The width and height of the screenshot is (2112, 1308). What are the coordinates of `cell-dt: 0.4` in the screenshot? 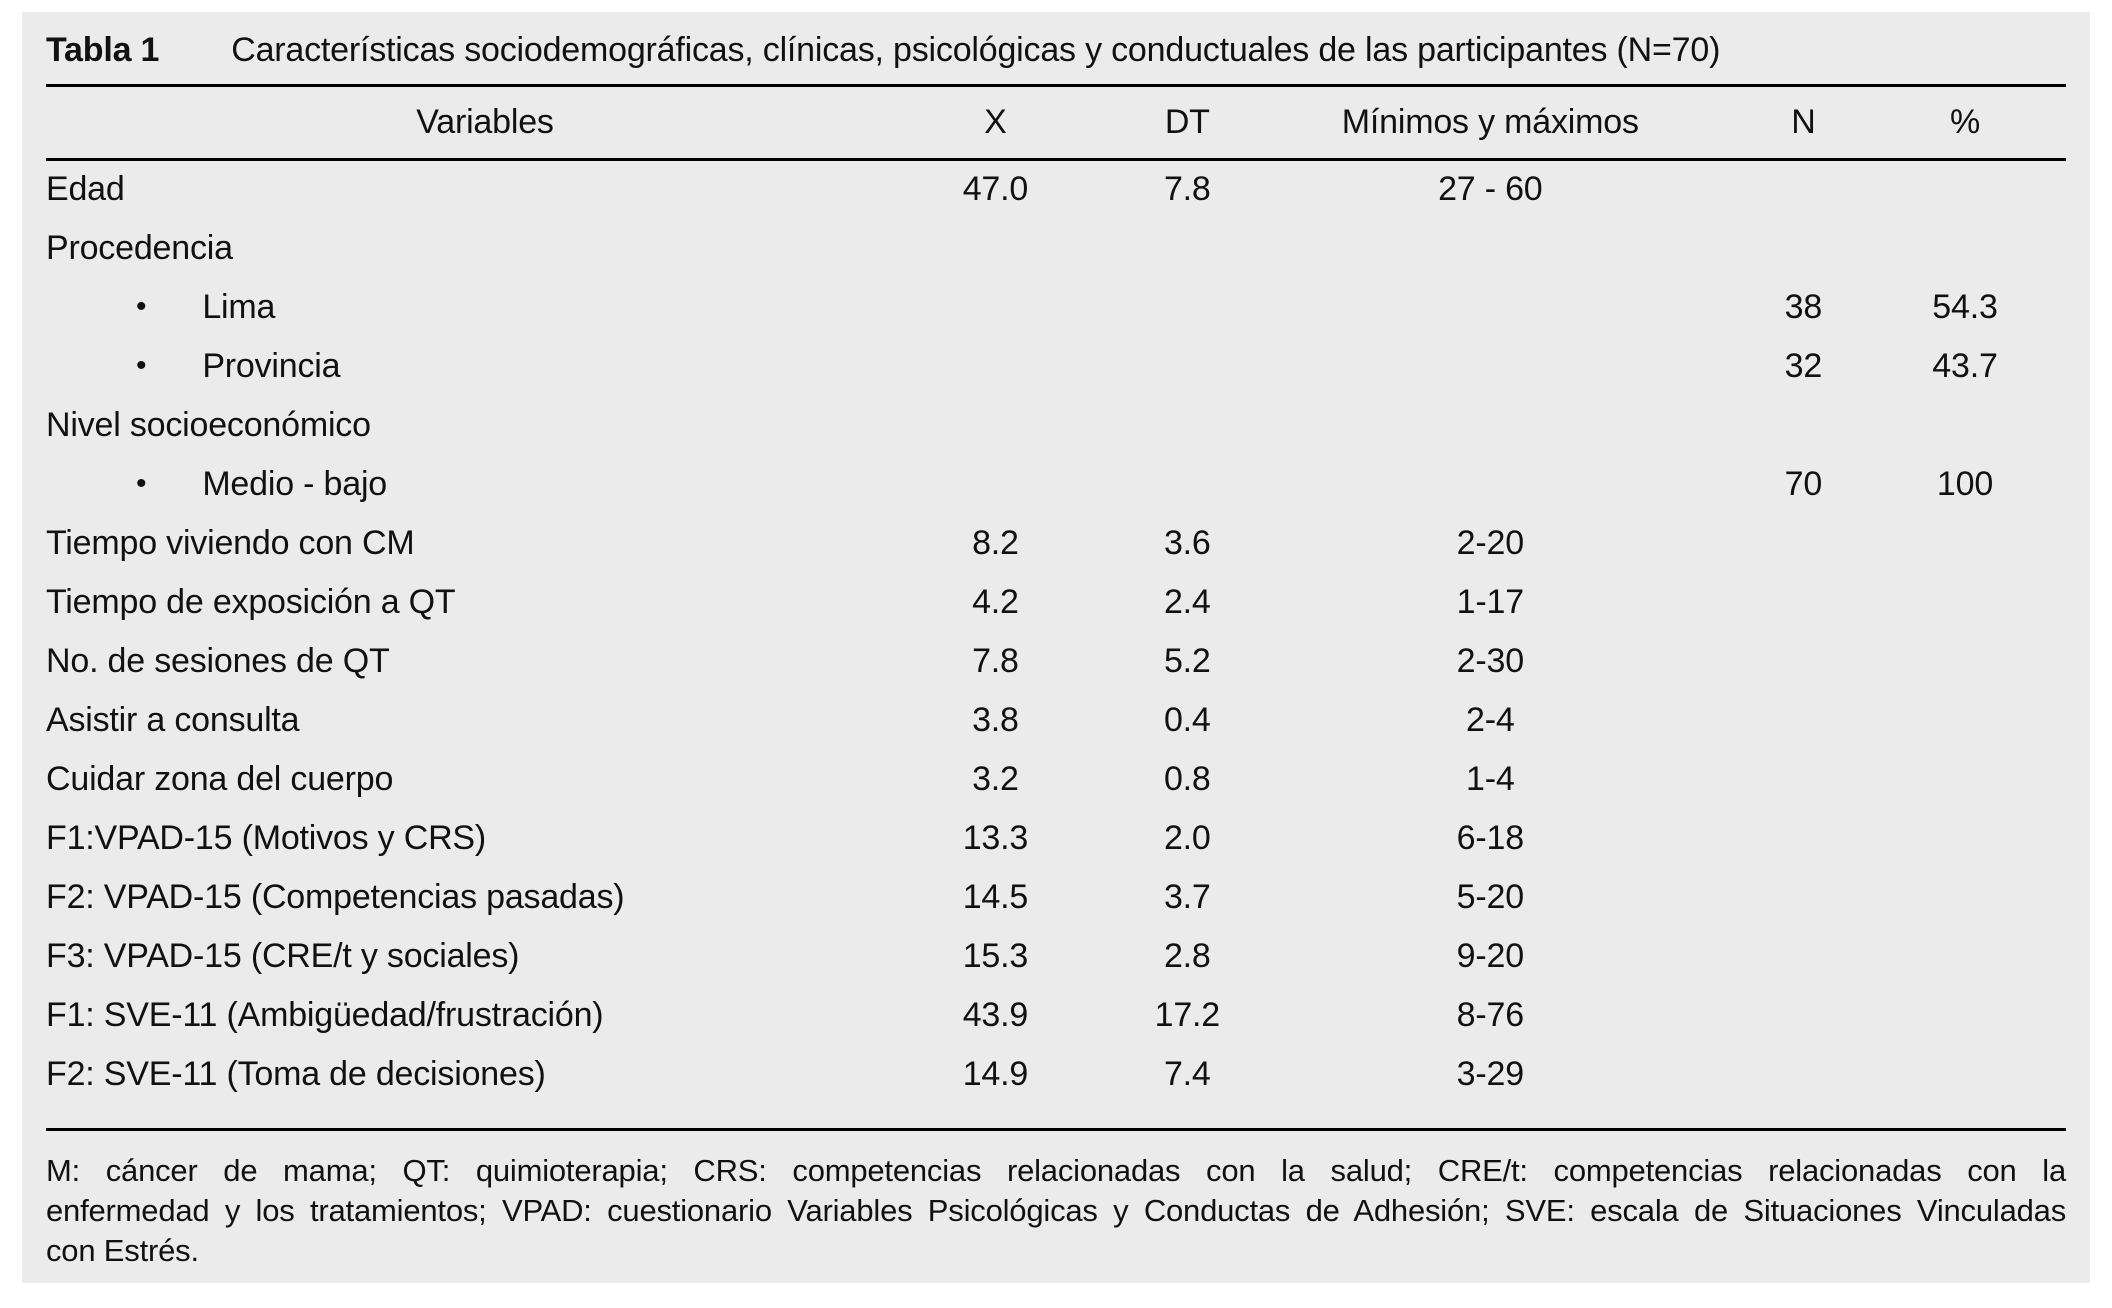 It's located at (1187, 719).